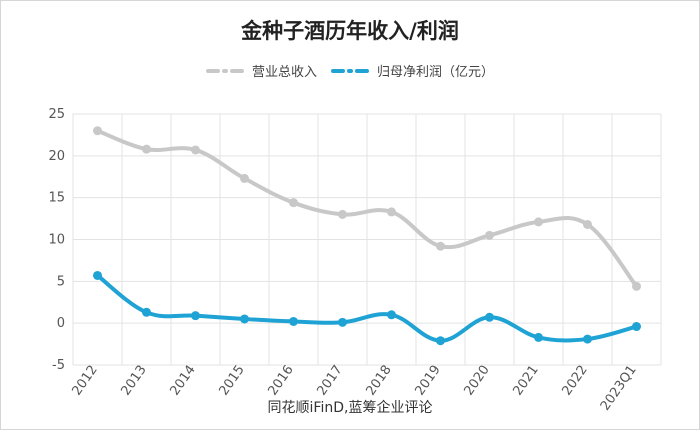  What do you see at coordinates (477, 381) in the screenshot?
I see `x-tick-label: 2020` at bounding box center [477, 381].